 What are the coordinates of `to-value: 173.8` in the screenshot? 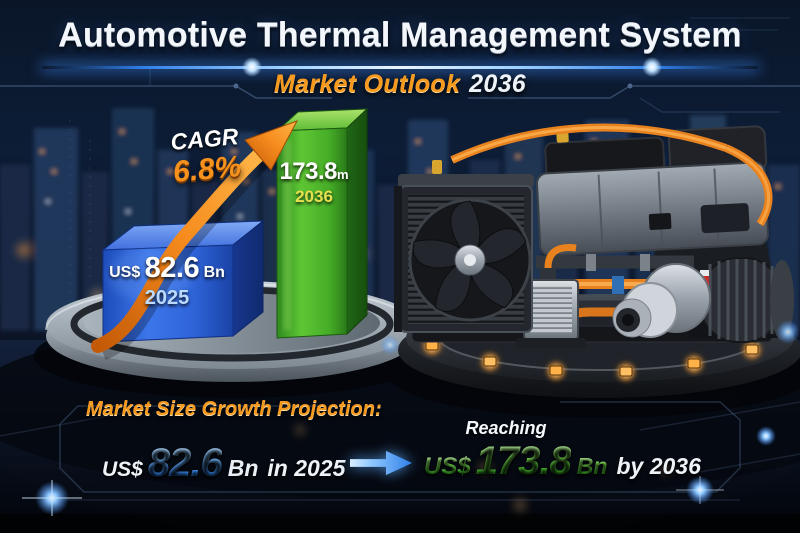 It's located at (523, 461).